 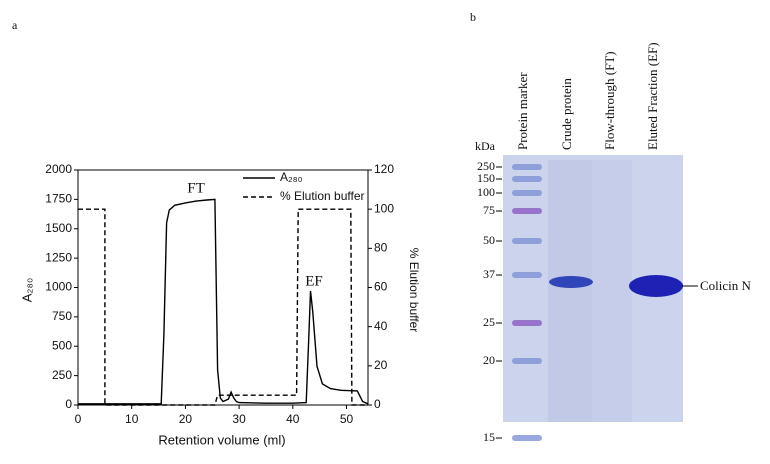 What do you see at coordinates (473, 17) in the screenshot?
I see `panel-label: b` at bounding box center [473, 17].